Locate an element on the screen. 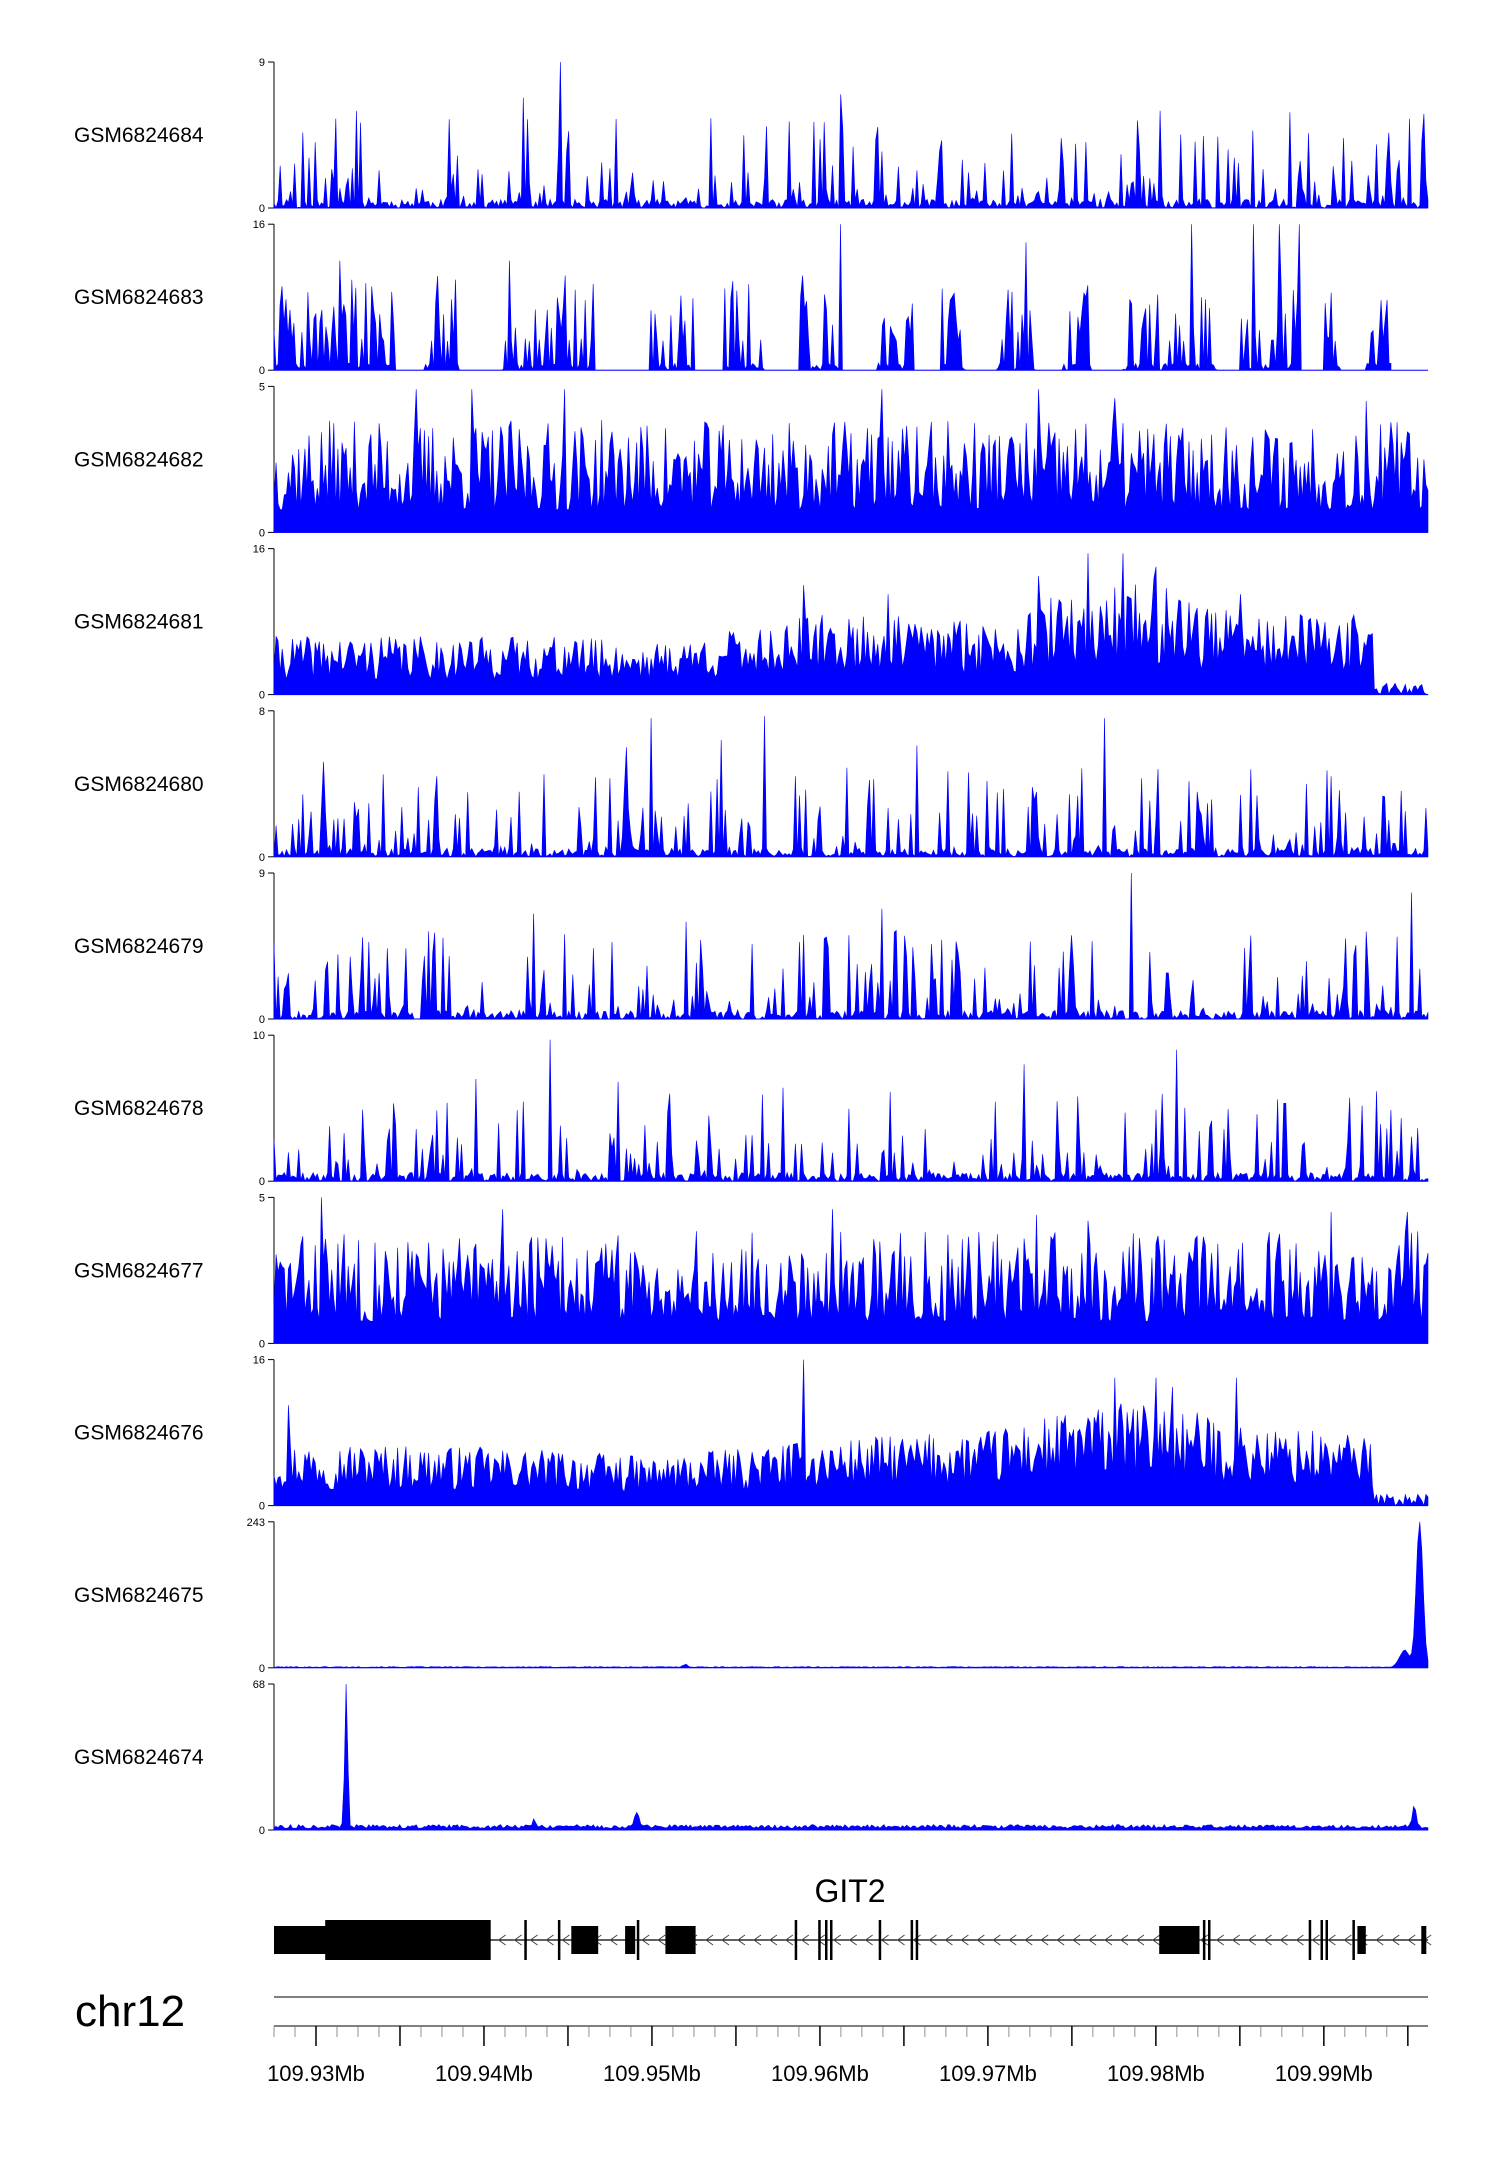 This screenshot has height=2170, width=1500. chromosome-ideogram: chr12 is located at coordinates (751, 2011).